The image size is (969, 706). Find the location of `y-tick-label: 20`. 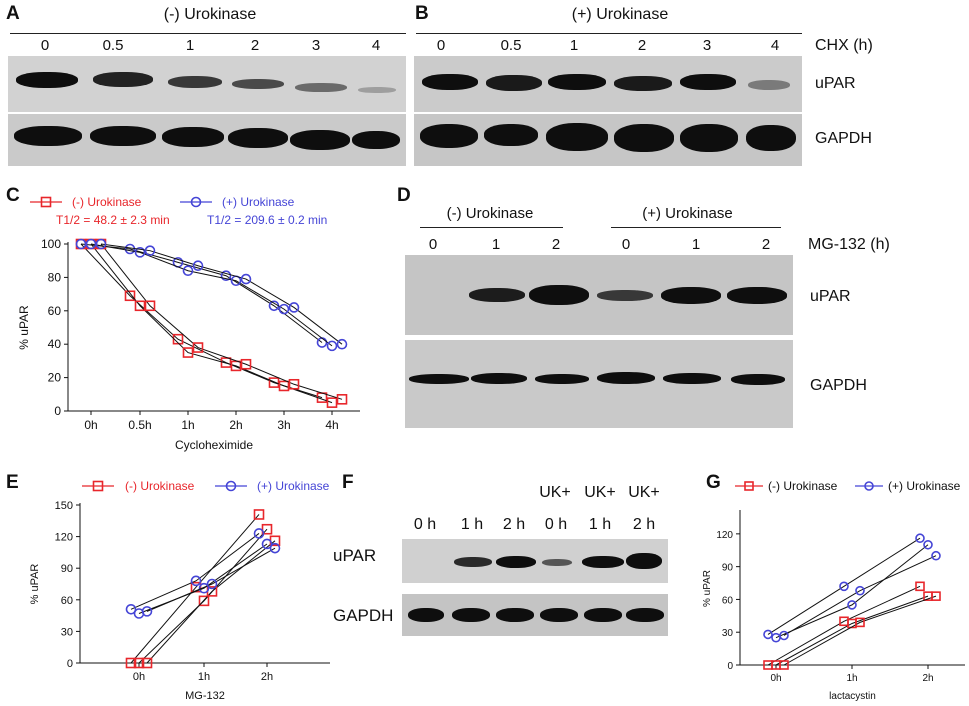

y-tick-label: 20 is located at coordinates (55, 378).